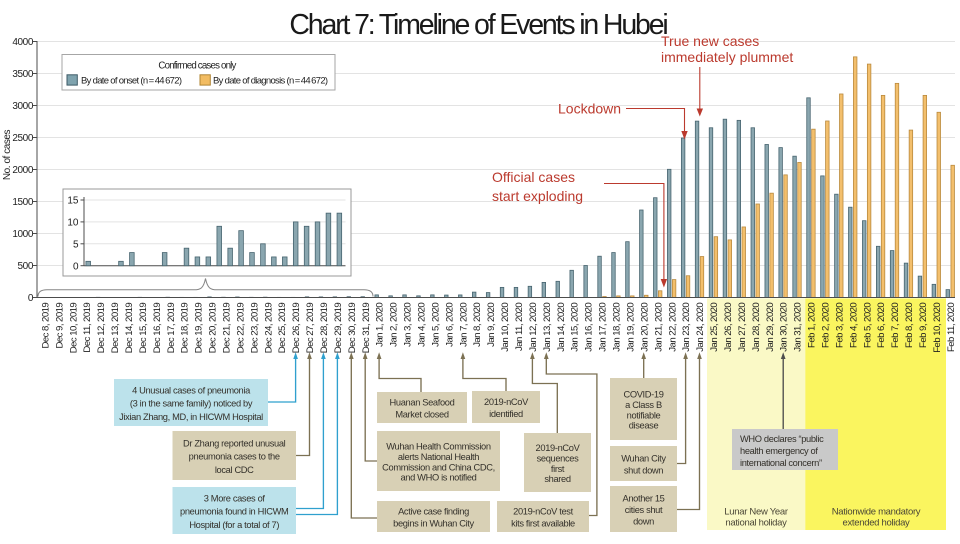 Image resolution: width=960 pixels, height=544 pixels. Describe the element at coordinates (477, 325) in the screenshot. I see `svg-text: Jan 8, 2020` at that location.